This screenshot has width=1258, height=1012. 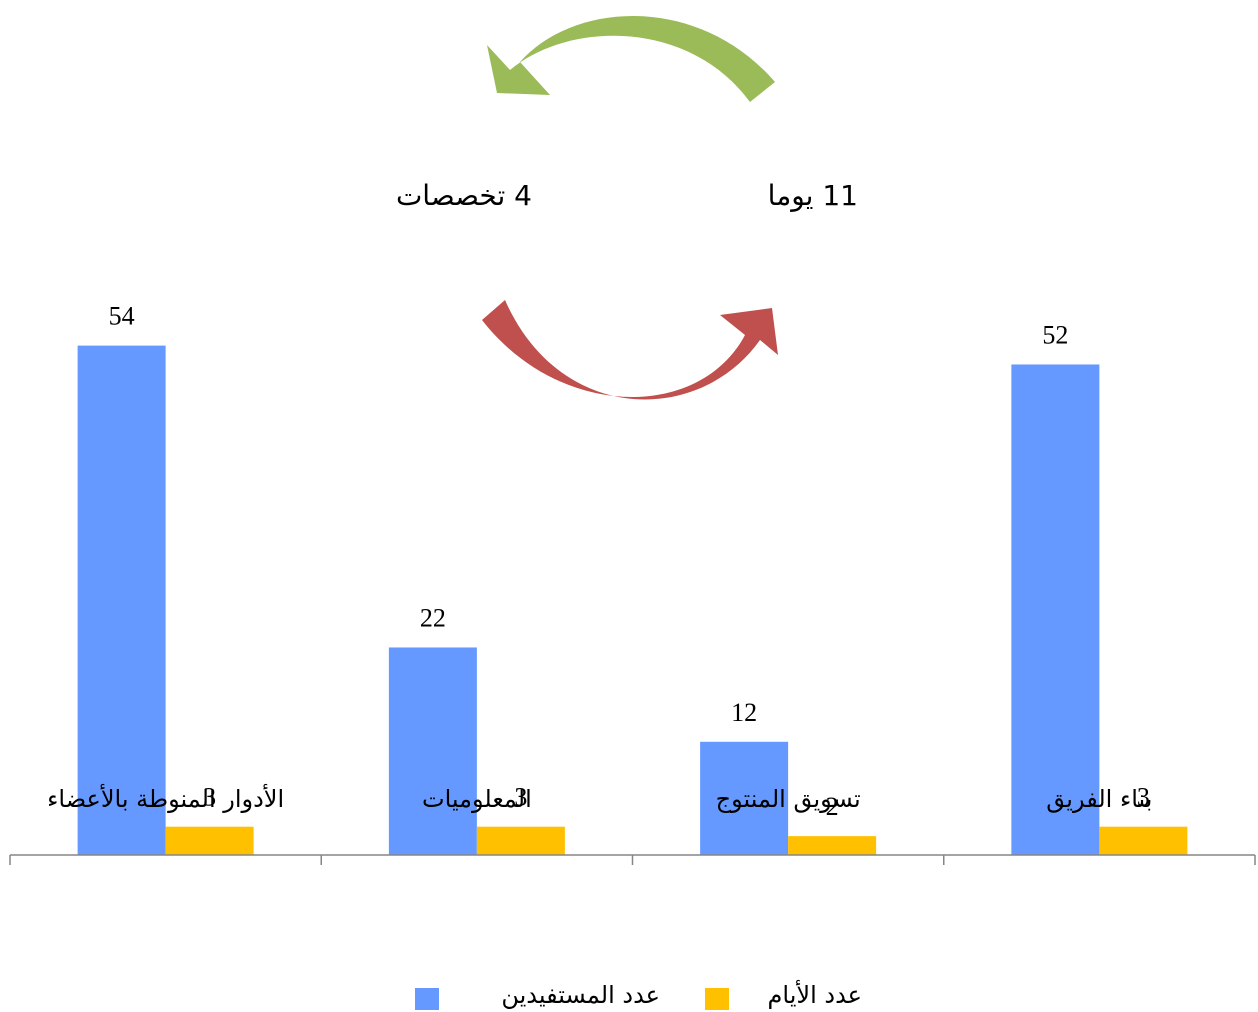 I want to click on annotation: 4 تخصصات, so click(x=464, y=195).